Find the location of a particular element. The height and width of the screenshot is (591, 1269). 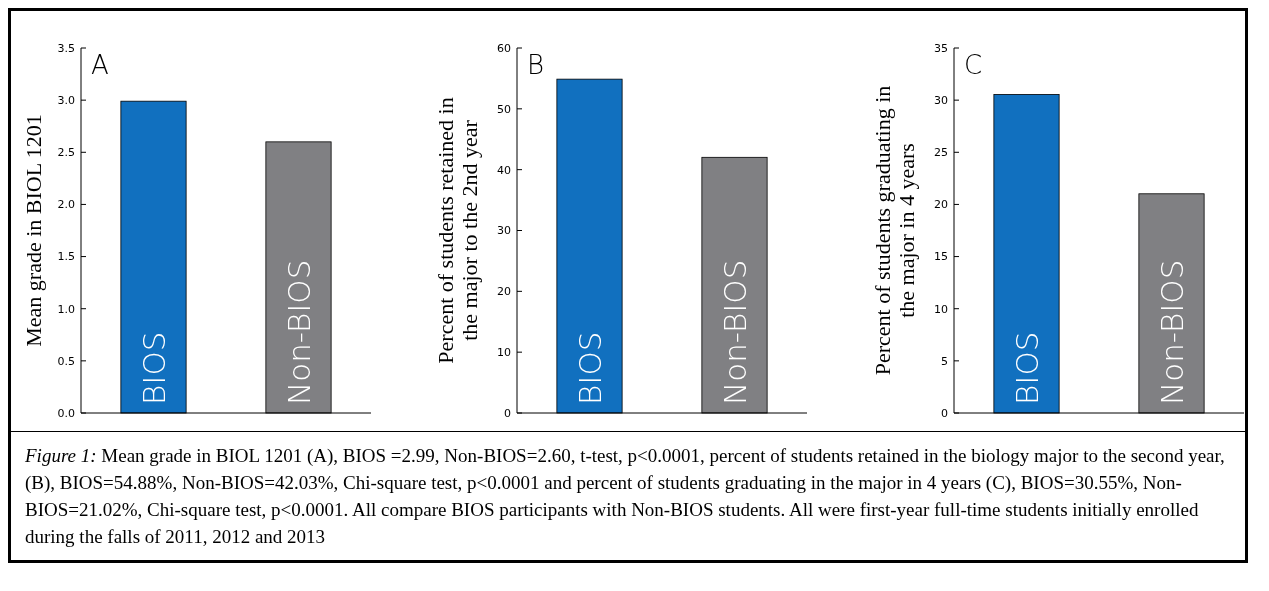

y-tick-label: 2.0 is located at coordinates (66, 205).